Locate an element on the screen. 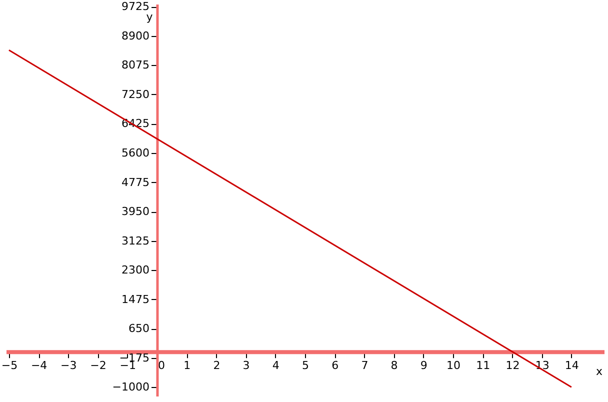 This screenshot has width=608, height=402. x-tick-label: −2 is located at coordinates (98, 365).